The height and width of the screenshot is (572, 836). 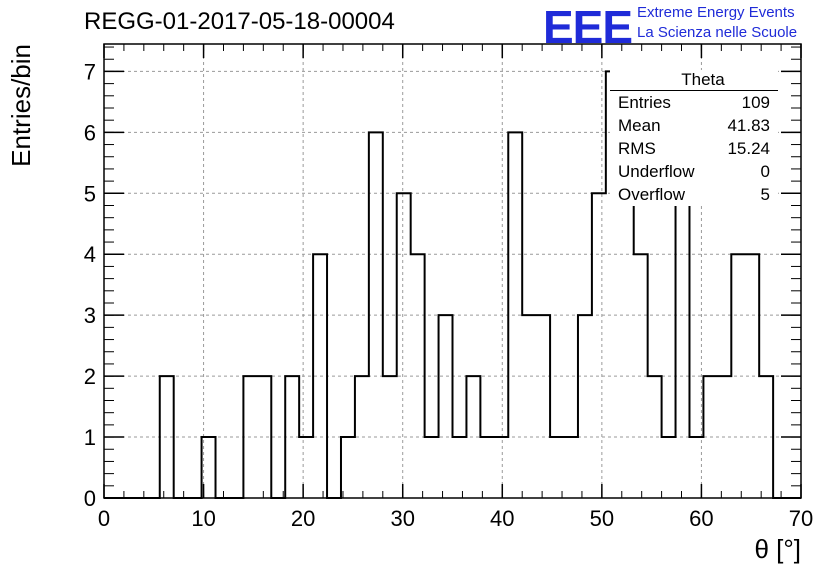 I want to click on stats-row-entries: Entries 109, so click(x=694, y=102).